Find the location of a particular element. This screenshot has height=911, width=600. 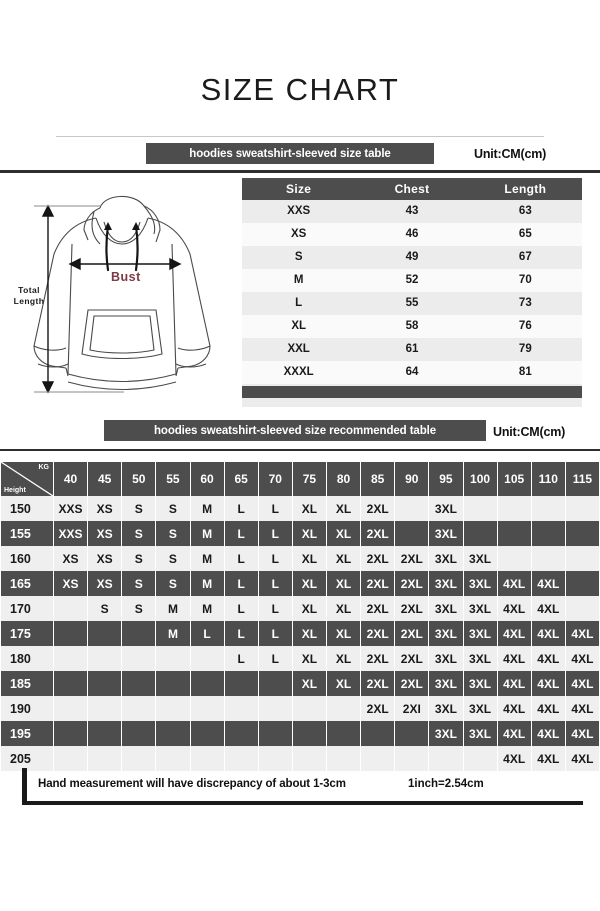

length-cell: 67 is located at coordinates (525, 257).